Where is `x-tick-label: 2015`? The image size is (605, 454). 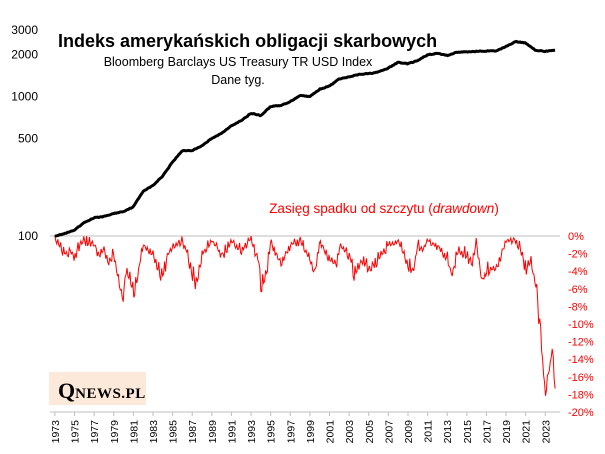
x-tick-label: 2015 is located at coordinates (468, 432).